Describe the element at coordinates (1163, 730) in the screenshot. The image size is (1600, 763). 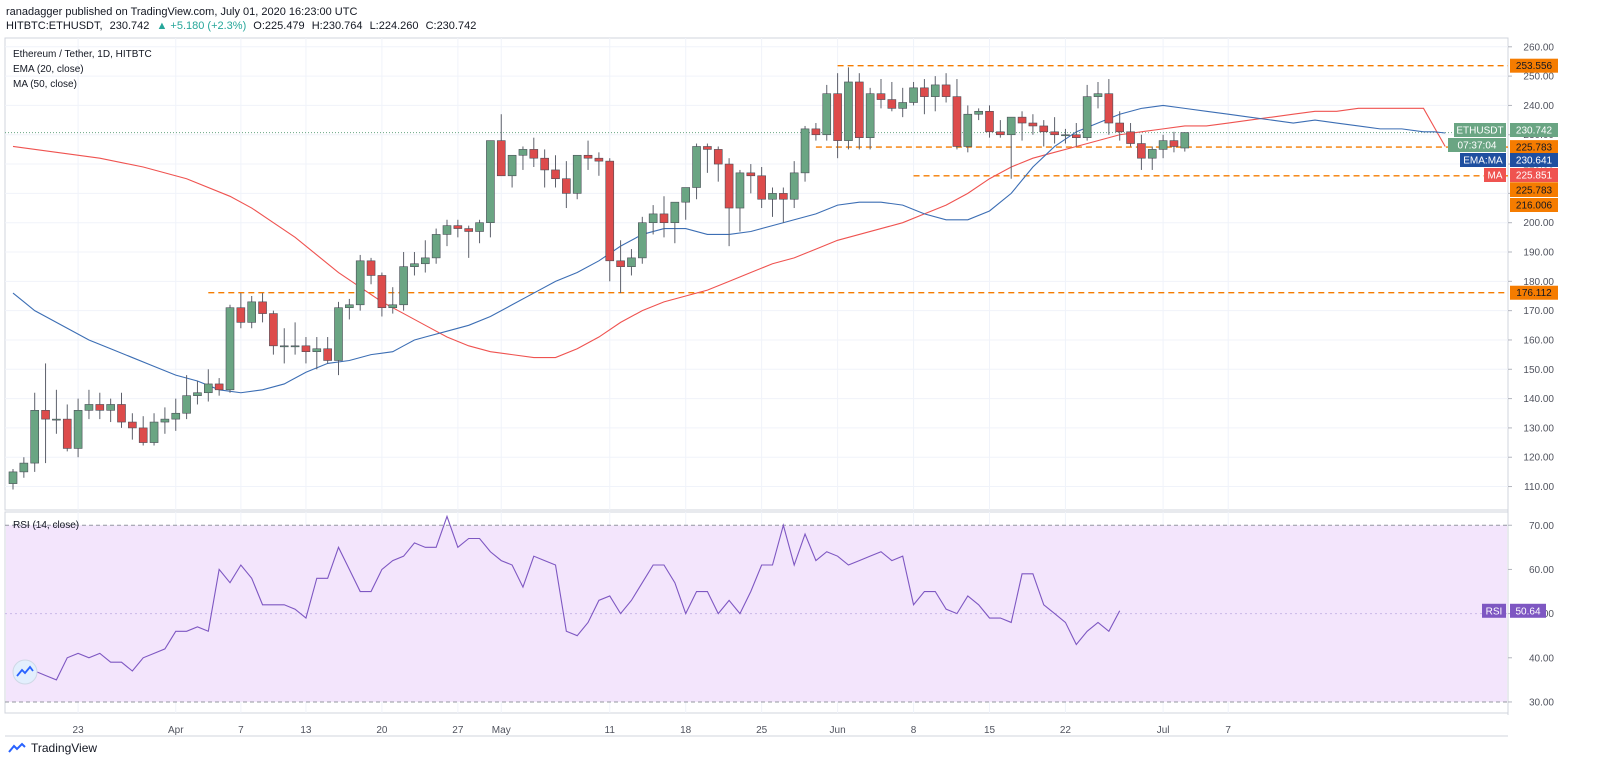
I see `time-tick-label: Jul` at that location.